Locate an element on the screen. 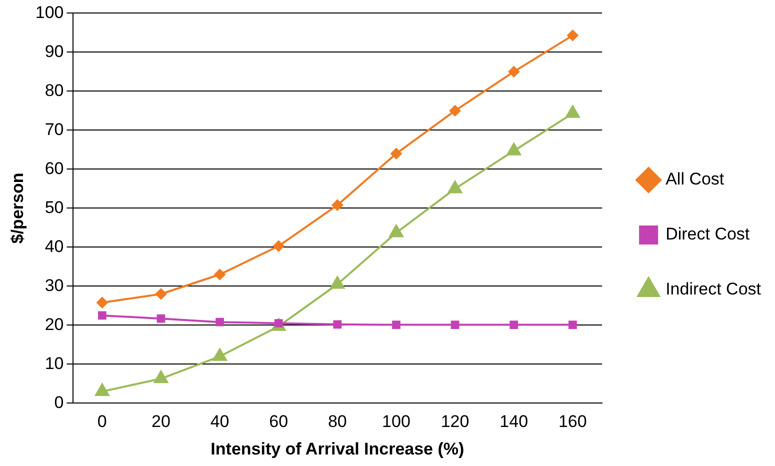 The image size is (775, 466). x-tick-label: 60 is located at coordinates (278, 422).